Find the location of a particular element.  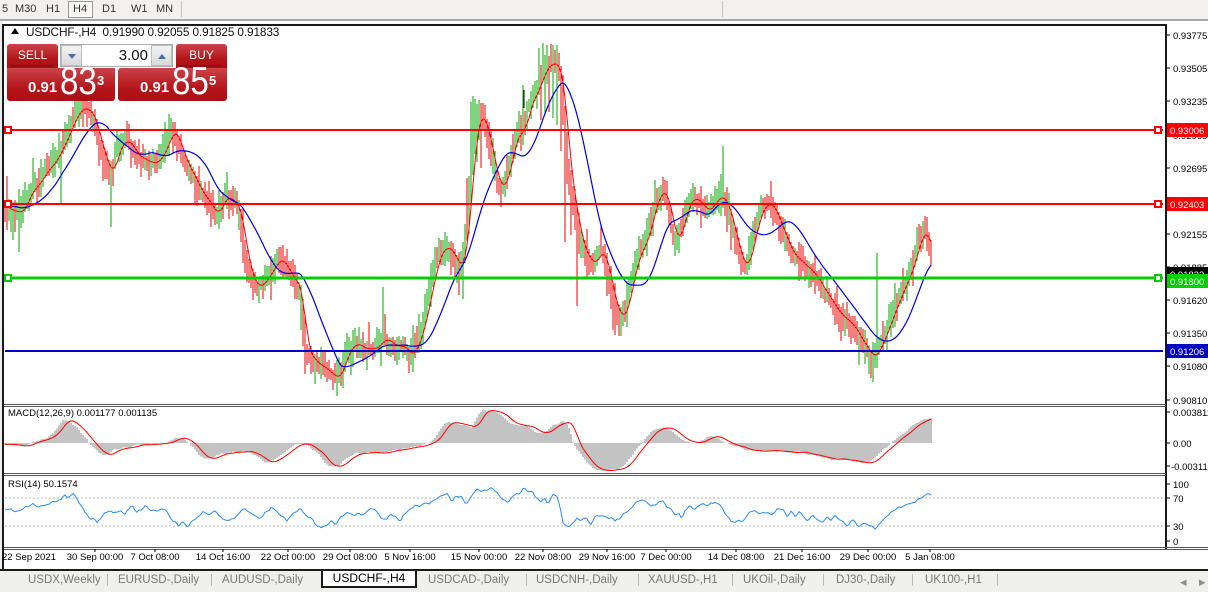

svg-text: 14 Oct 16:00 is located at coordinates (223, 557).